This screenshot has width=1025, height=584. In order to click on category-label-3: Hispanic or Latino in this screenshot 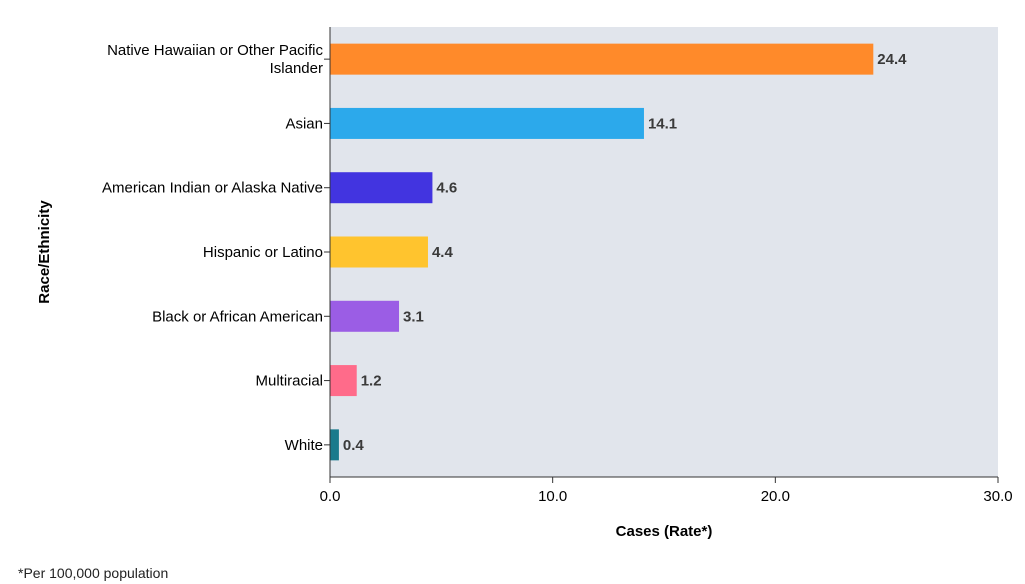, I will do `click(263, 252)`.